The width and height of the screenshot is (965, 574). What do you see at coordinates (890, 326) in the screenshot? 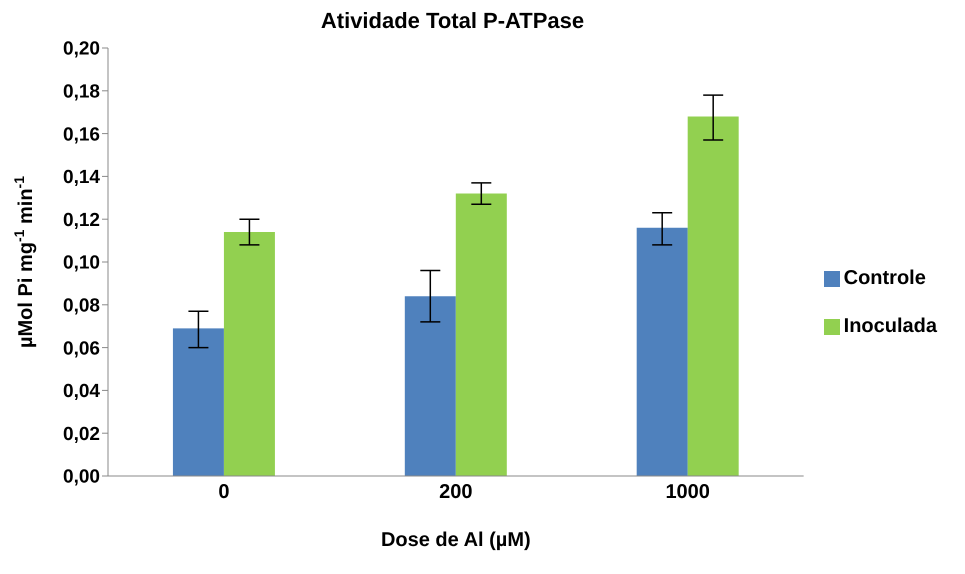
I see `legend-label: Inoculada` at bounding box center [890, 326].